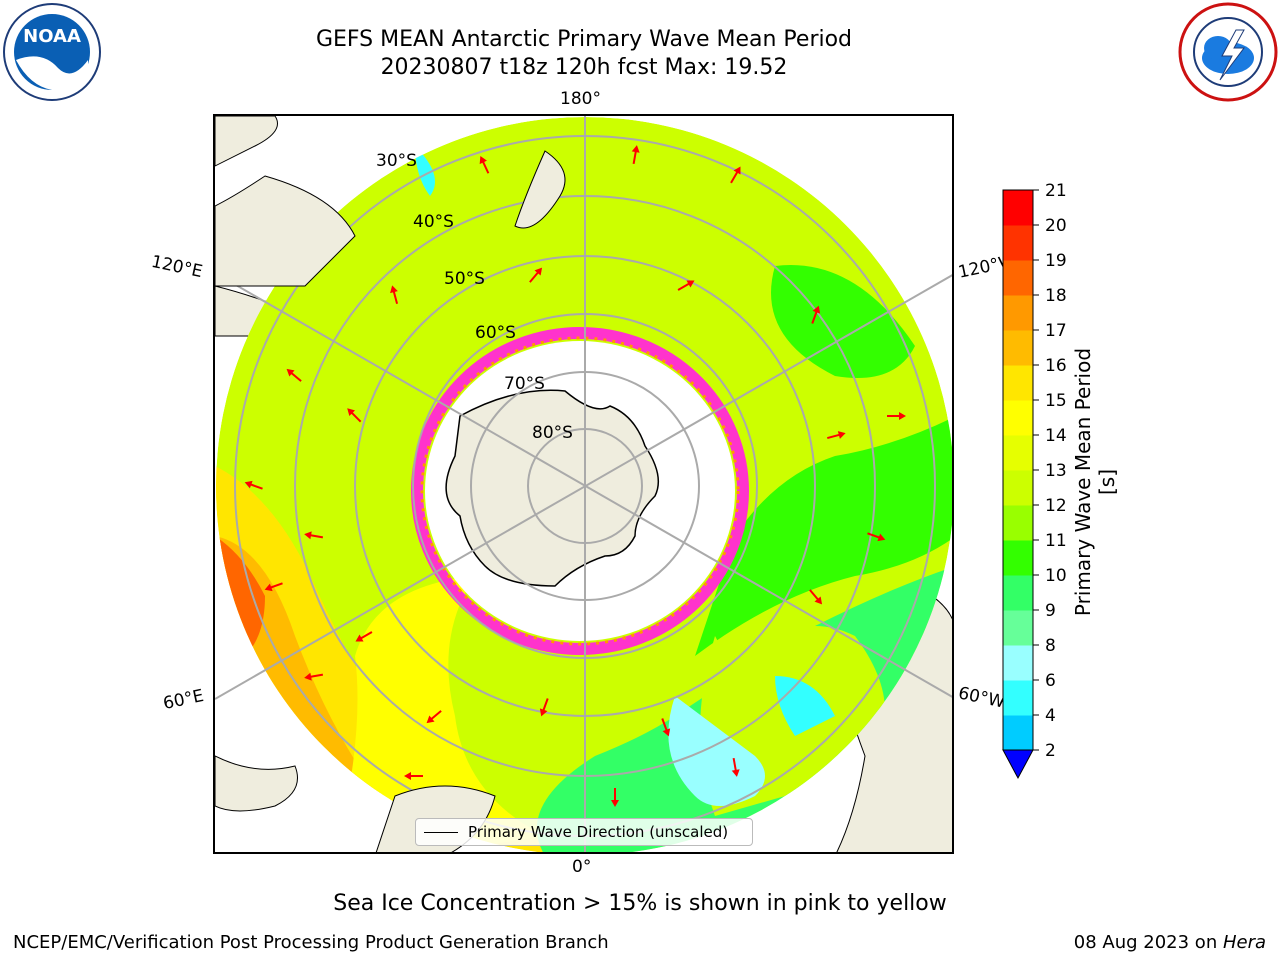 The image size is (1280, 960). I want to click on colorbar-tick-label: 12, so click(1056, 506).